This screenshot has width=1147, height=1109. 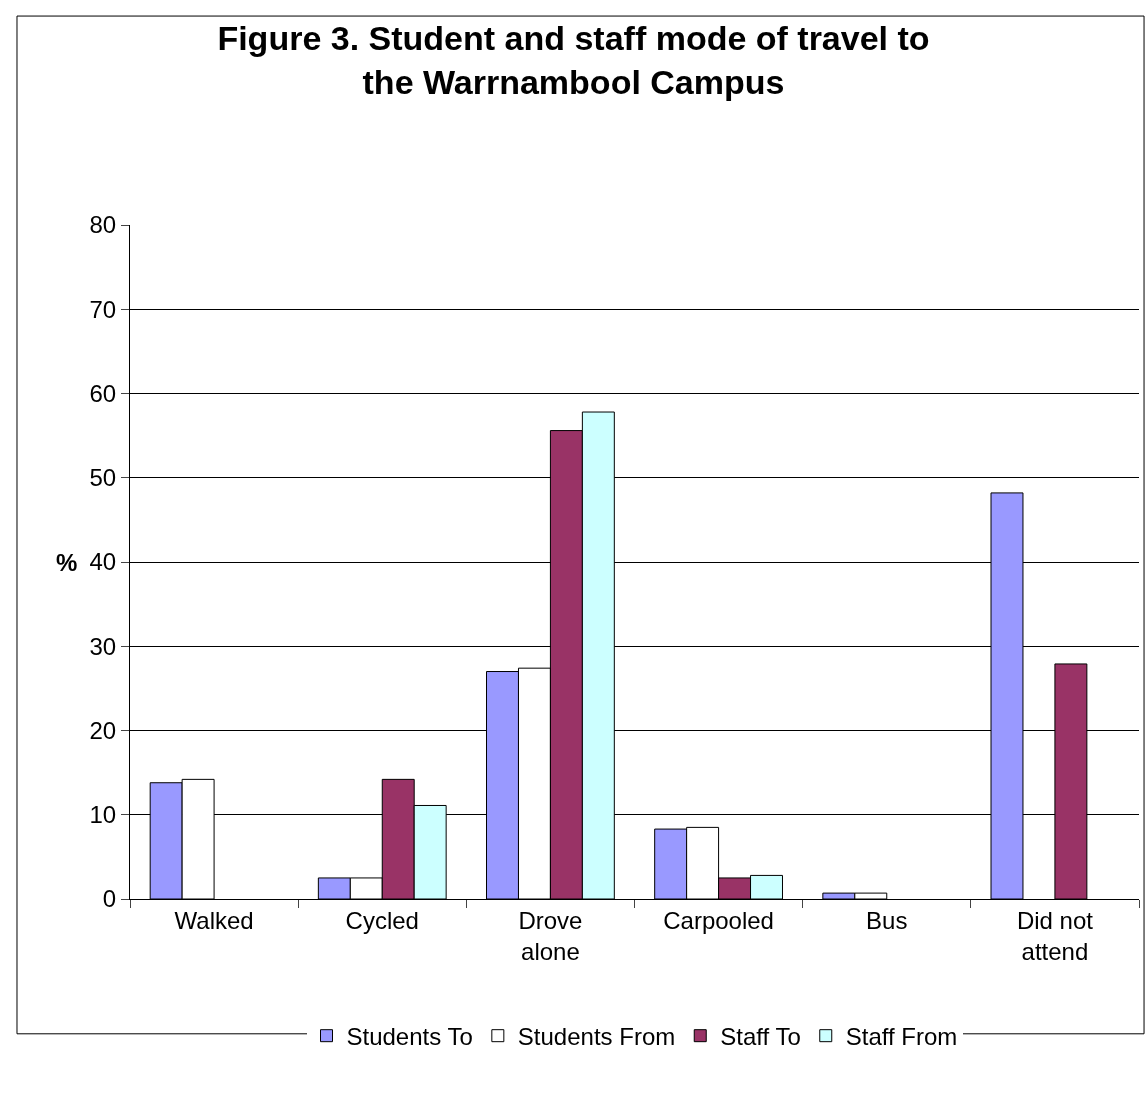 I want to click on x-tick-label: Cycled, so click(x=382, y=920).